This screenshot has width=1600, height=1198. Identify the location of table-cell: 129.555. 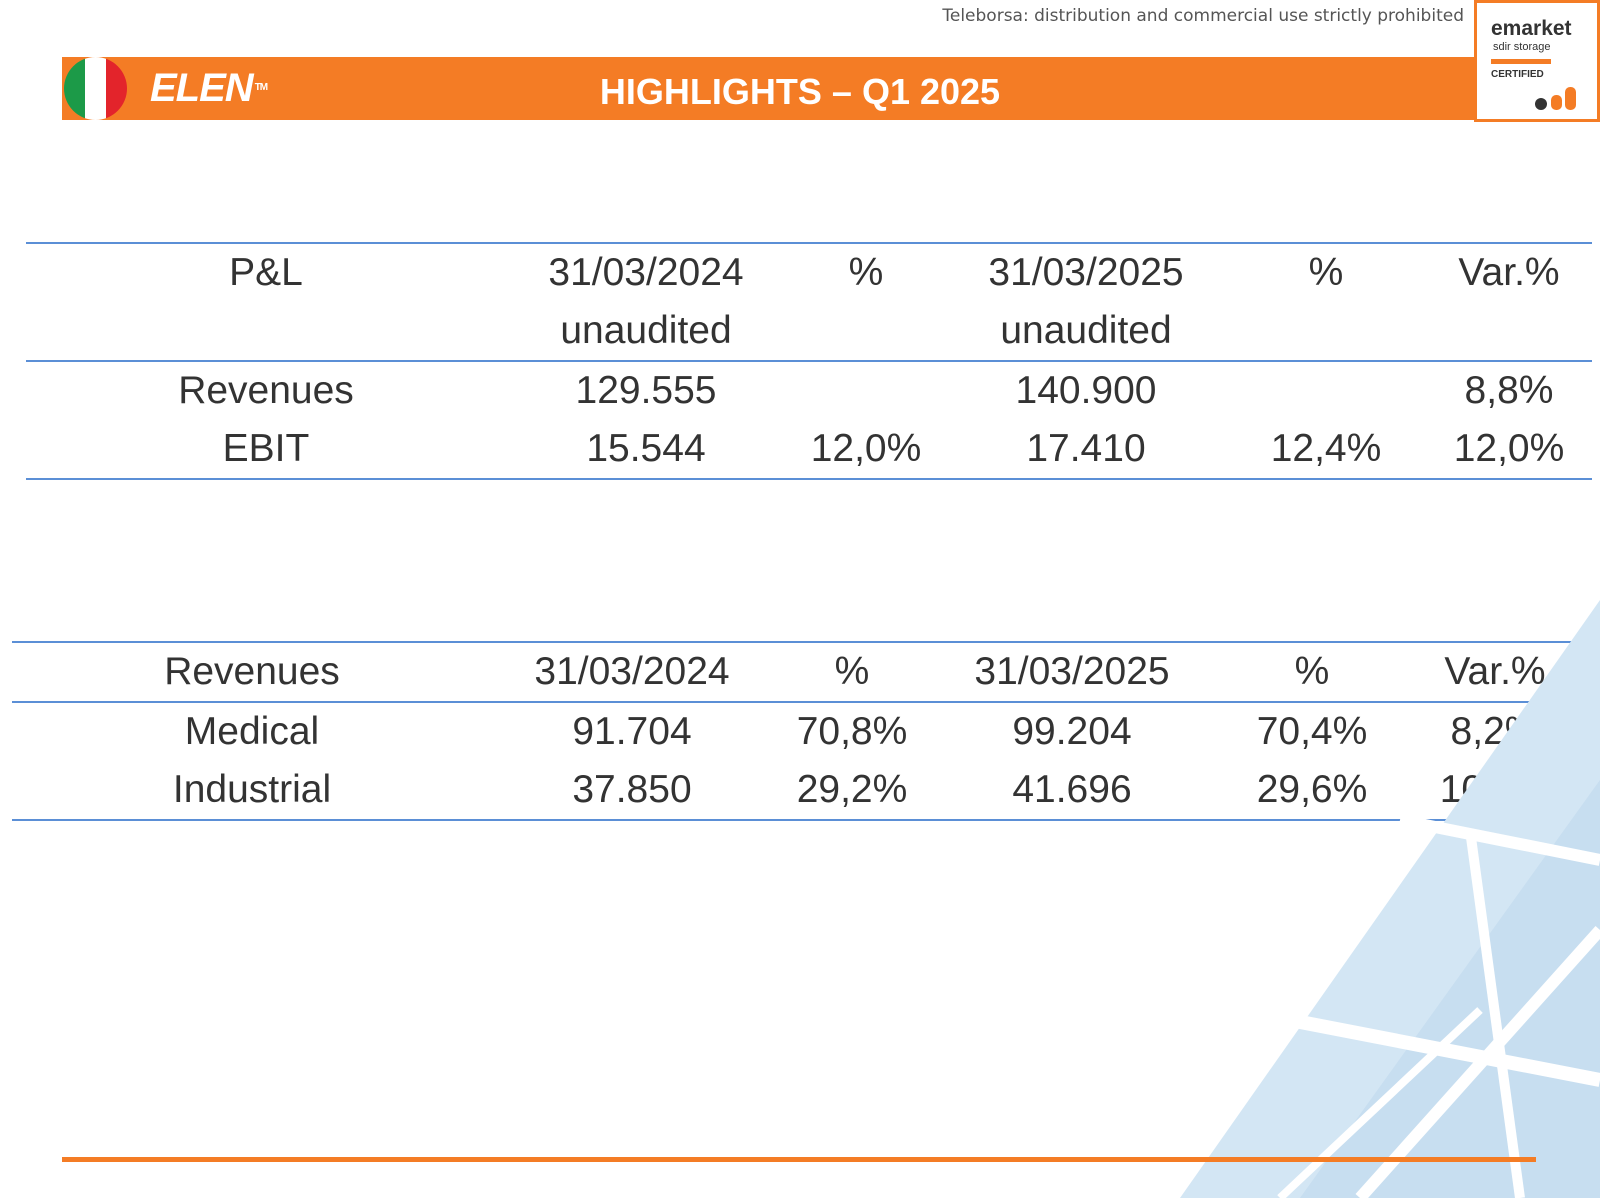
(646, 390).